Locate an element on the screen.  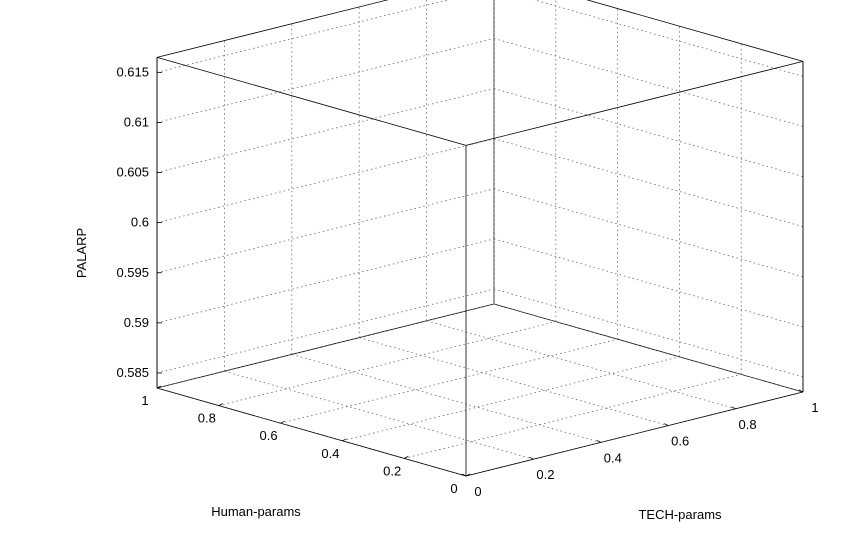
z-tick-label: 0.6 is located at coordinates (140, 222).